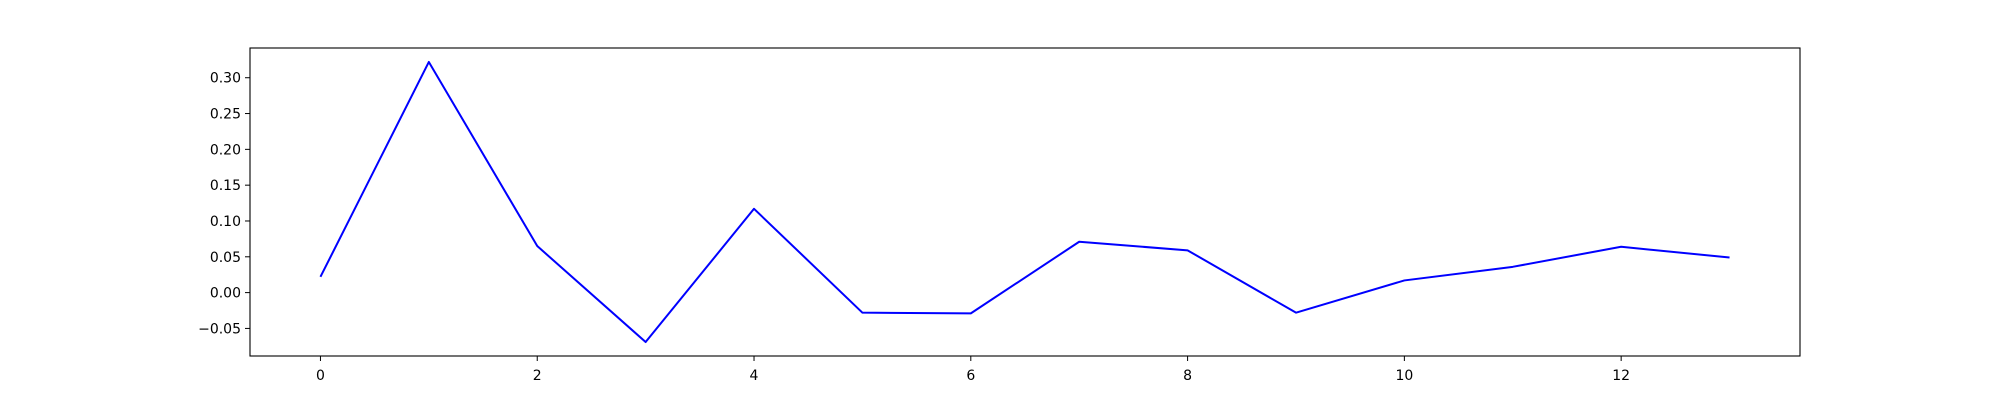  I want to click on x-tick-label: 10, so click(1404, 376).